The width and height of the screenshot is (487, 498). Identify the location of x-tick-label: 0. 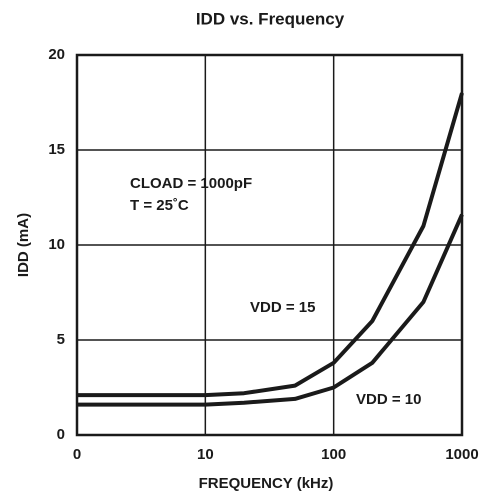
(77, 454).